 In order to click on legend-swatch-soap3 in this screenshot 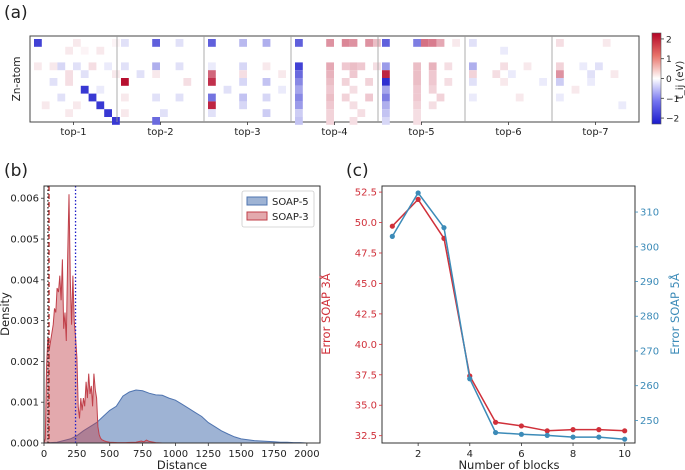, I will do `click(257, 216)`.